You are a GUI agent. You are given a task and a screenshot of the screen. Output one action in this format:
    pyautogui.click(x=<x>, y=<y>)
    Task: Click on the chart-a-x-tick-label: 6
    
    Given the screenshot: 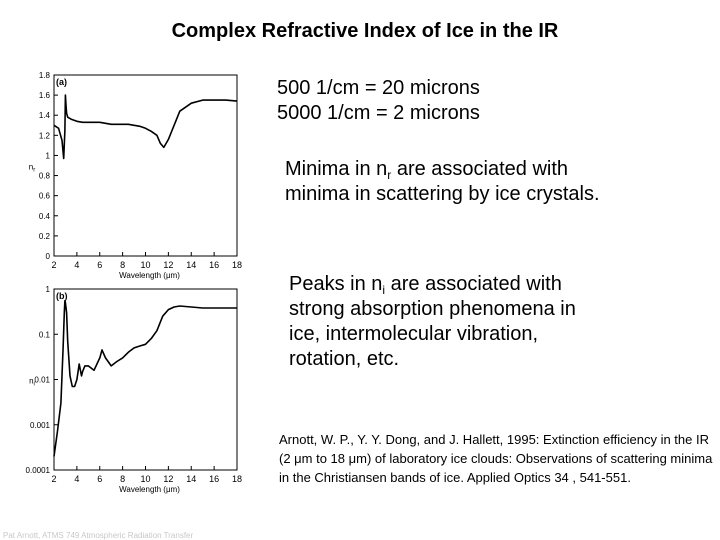 What is the action you would take?
    pyautogui.click(x=99, y=265)
    